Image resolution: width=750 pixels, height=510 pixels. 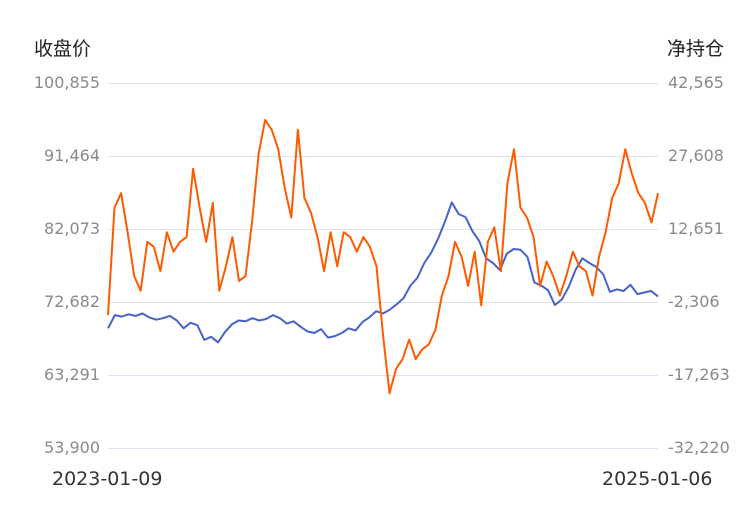 I want to click on right-tick-1: 27,608, so click(x=696, y=155).